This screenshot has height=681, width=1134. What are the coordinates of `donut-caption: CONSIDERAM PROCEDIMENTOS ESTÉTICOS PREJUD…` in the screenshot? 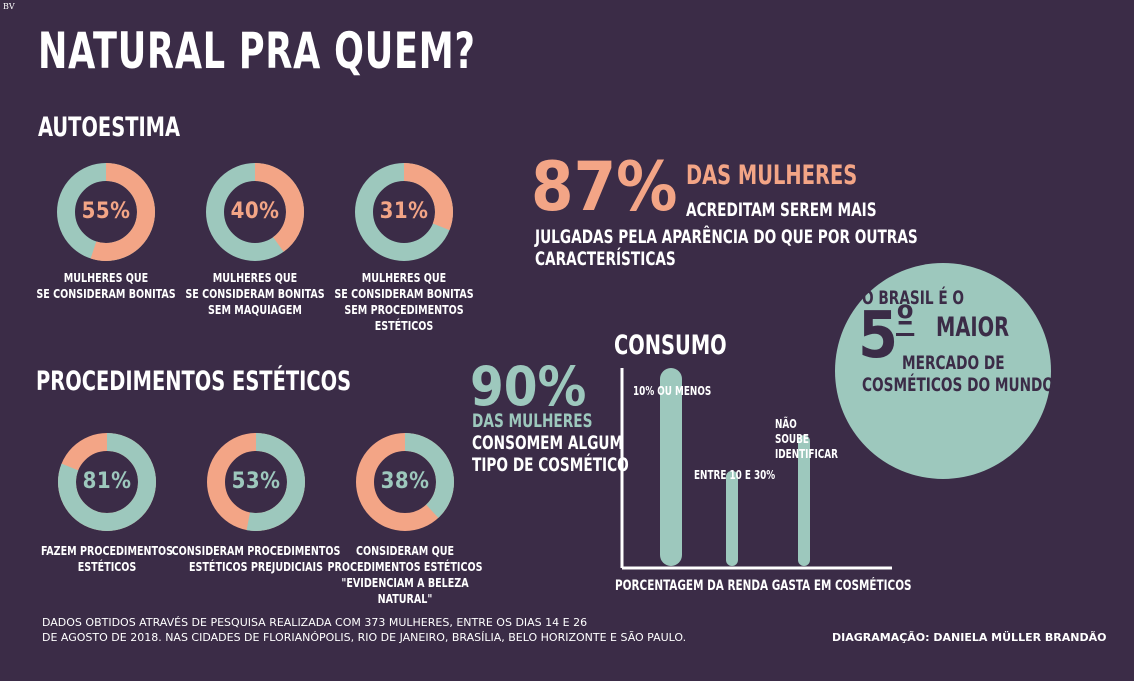 It's located at (256, 558).